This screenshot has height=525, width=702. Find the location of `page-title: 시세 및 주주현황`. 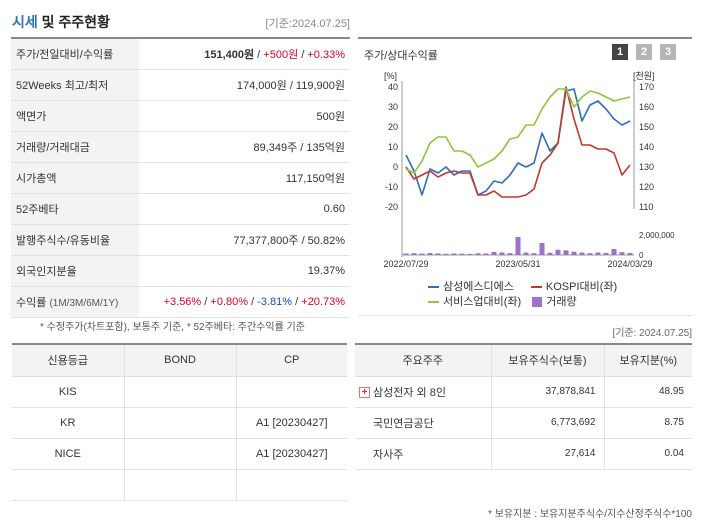

page-title: 시세 및 주주현황 is located at coordinates (61, 22).